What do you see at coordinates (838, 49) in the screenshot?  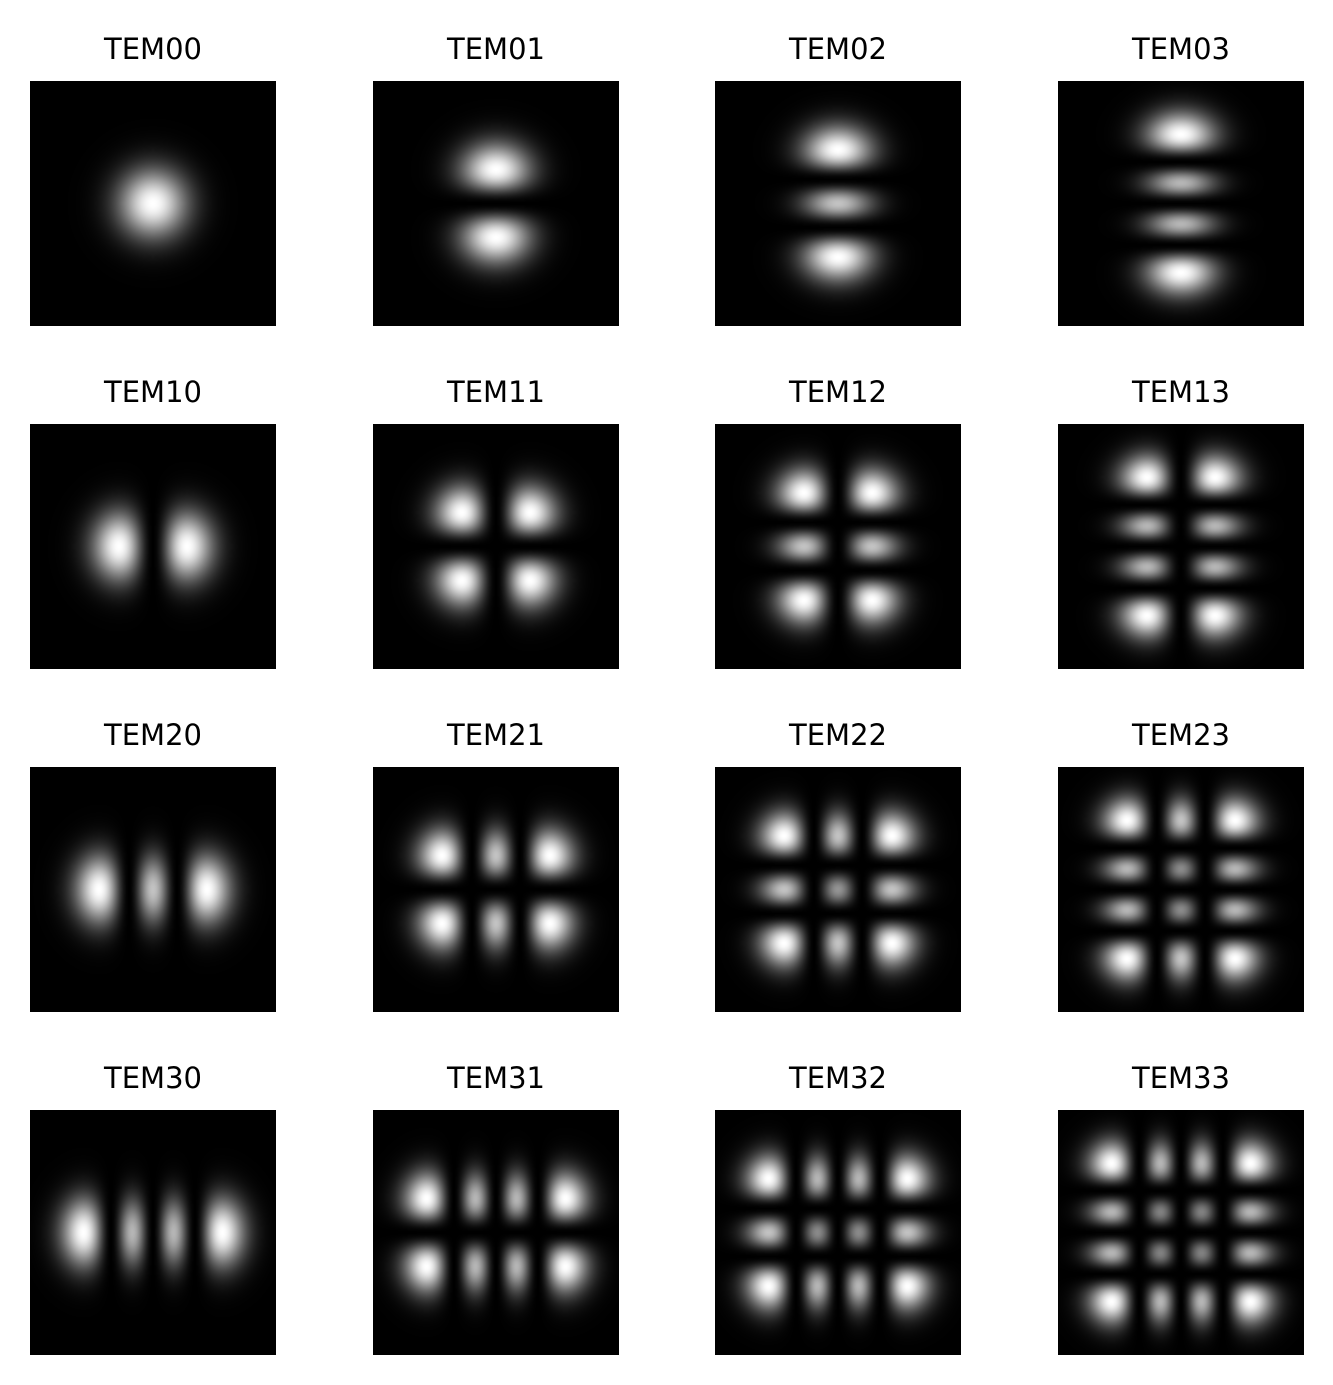 I see `panel-title: TEM02` at bounding box center [838, 49].